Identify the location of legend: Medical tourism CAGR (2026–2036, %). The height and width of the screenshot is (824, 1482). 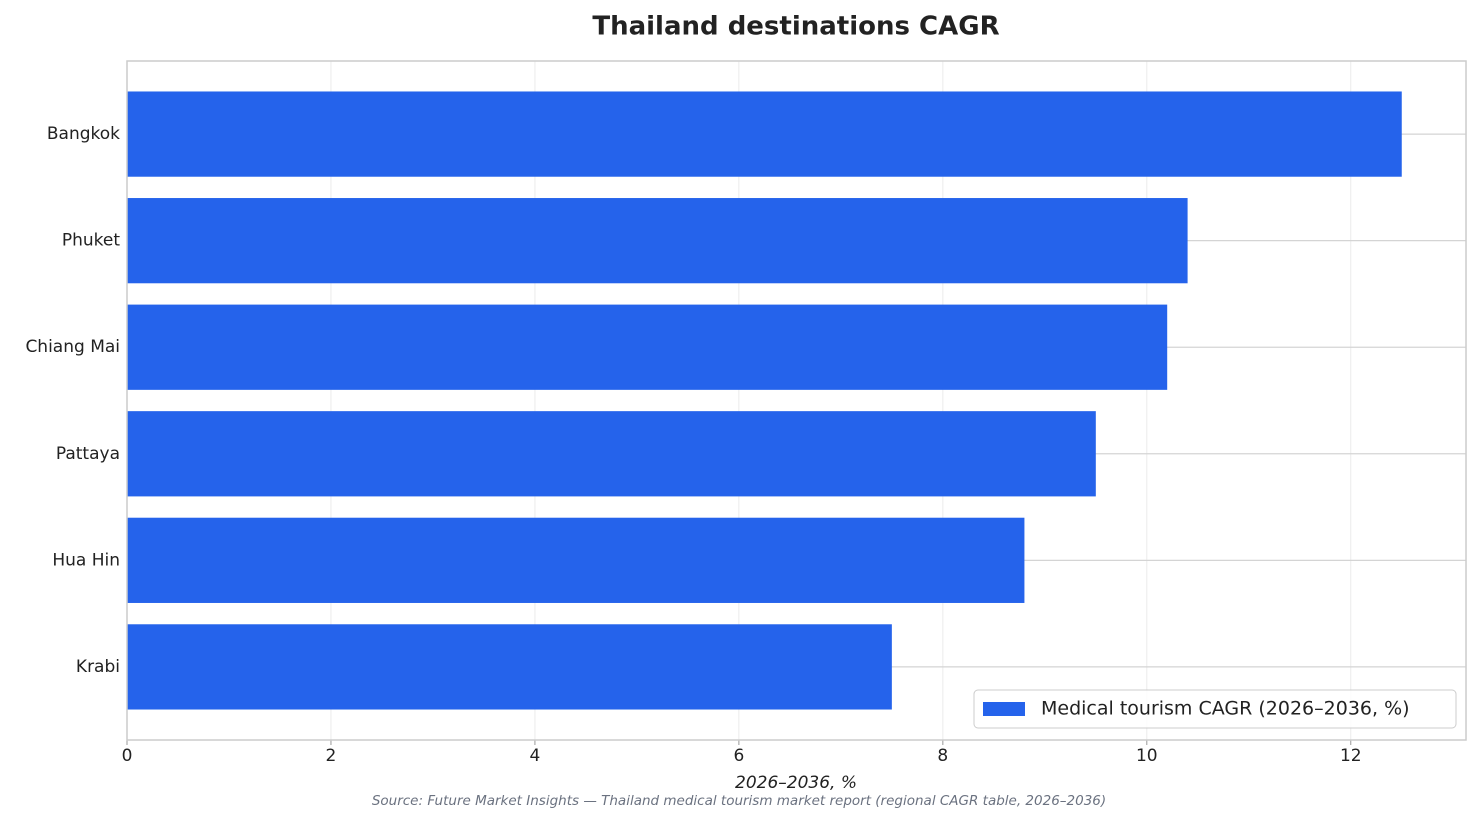
(1215, 709).